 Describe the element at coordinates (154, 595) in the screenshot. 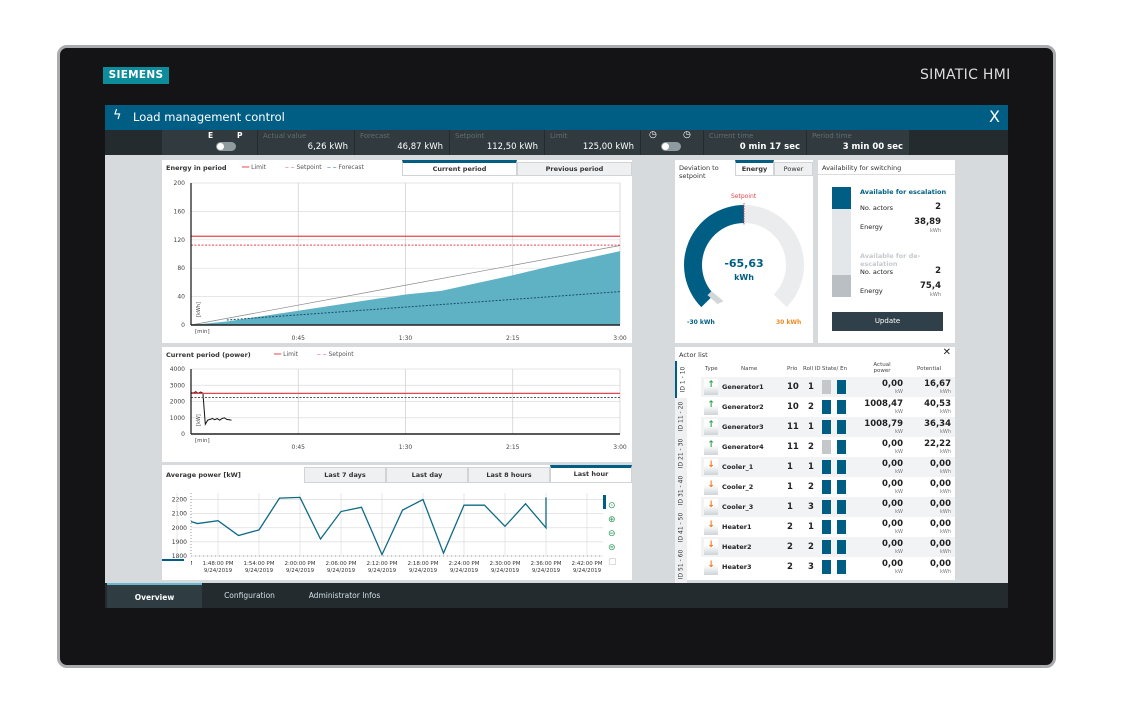

I see `tab-overview: Overview` at that location.